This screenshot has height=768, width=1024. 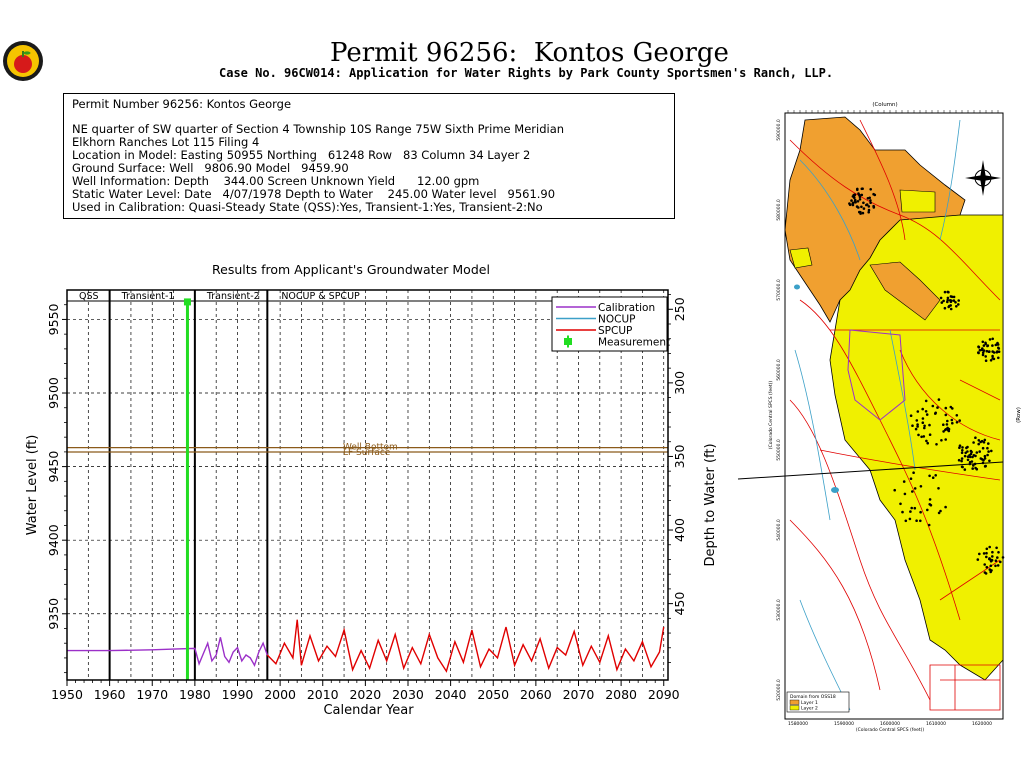 I want to click on map-x-tick-label: 1620000, so click(x=982, y=724).